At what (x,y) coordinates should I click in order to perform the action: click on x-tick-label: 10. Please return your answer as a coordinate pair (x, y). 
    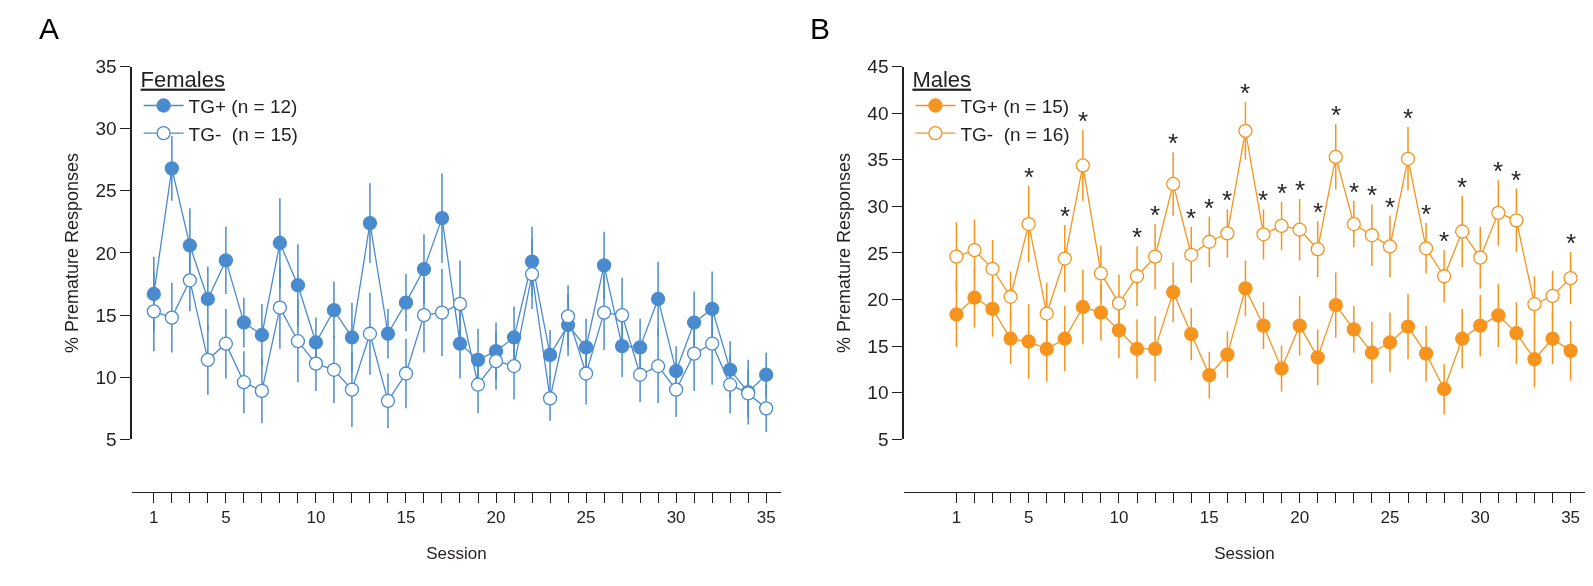
    Looking at the image, I should click on (1119, 518).